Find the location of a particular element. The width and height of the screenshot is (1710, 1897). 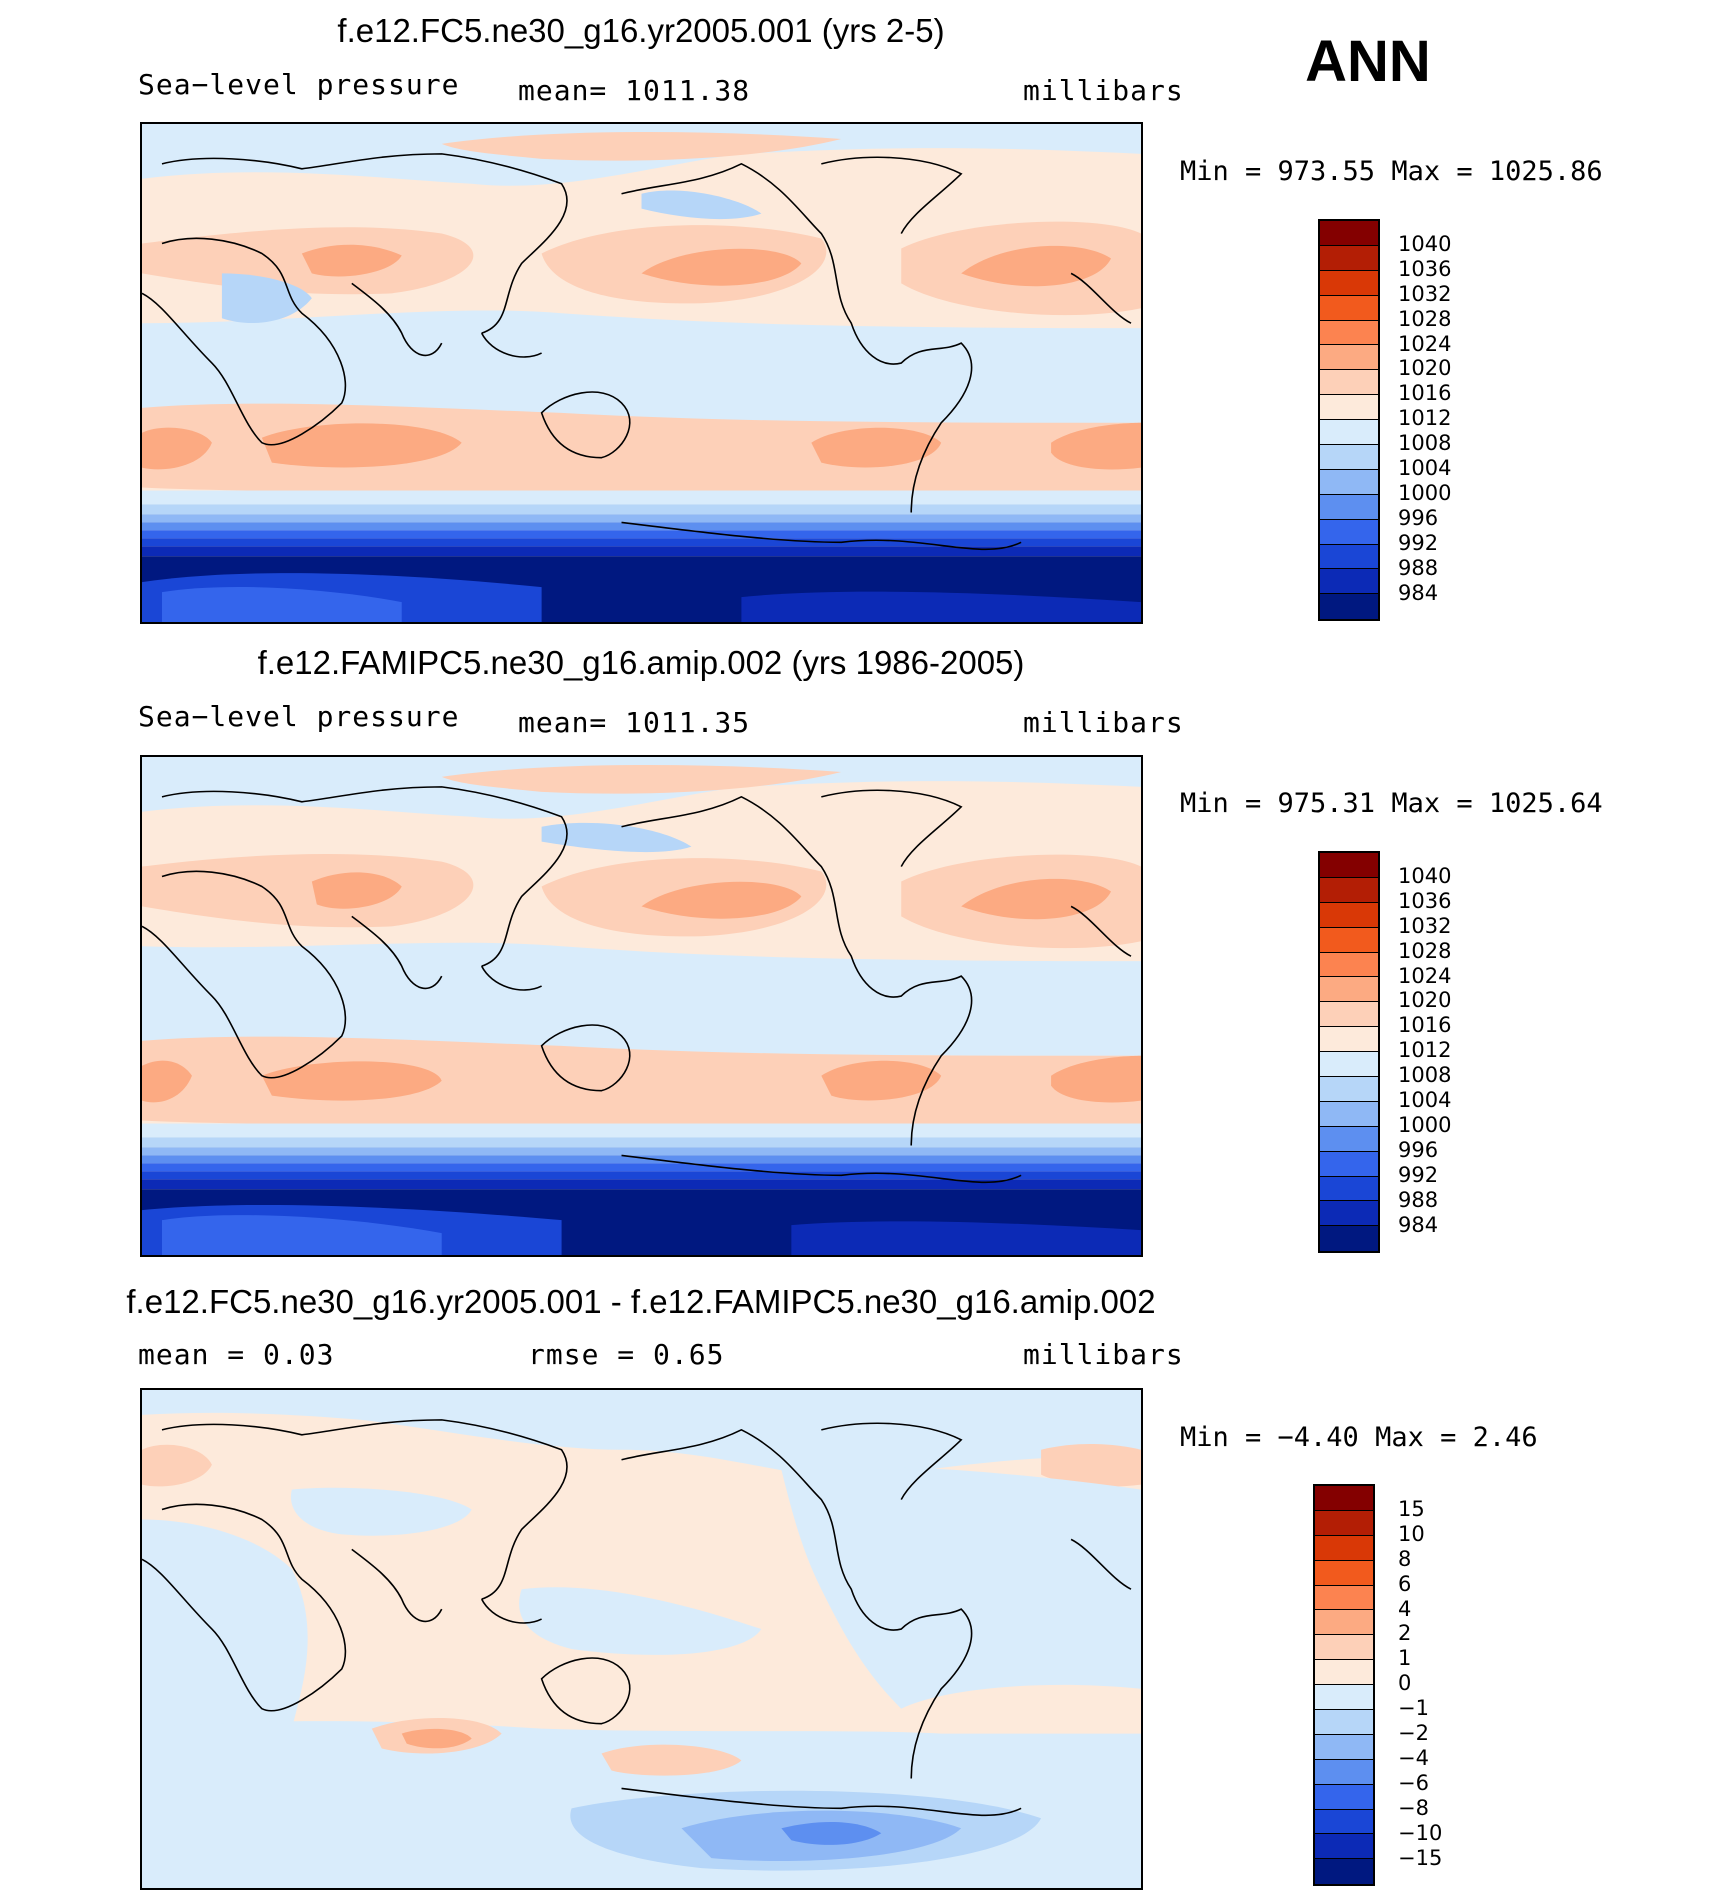

colorbar-tick-label: −4 is located at coordinates (1413, 1757).